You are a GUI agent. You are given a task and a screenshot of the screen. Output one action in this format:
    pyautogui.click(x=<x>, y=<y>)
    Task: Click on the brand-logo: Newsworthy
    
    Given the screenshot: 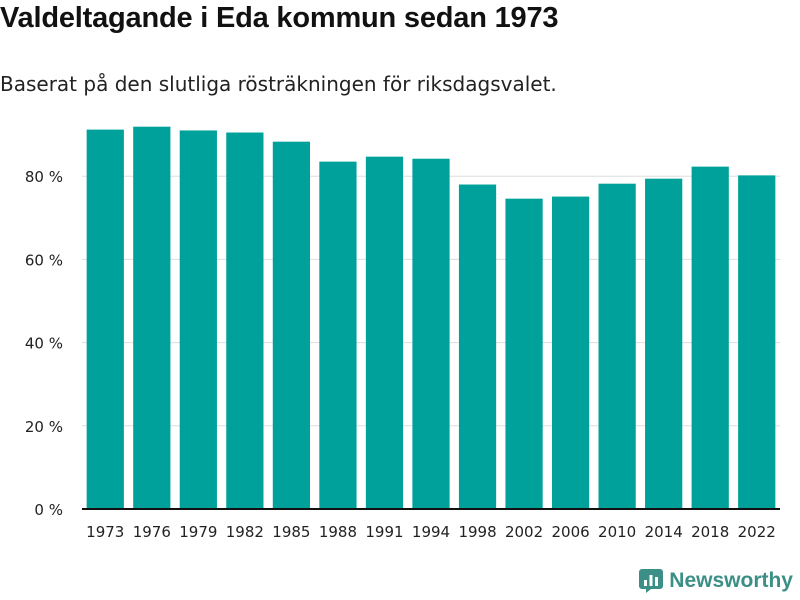 What is the action you would take?
    pyautogui.click(x=716, y=581)
    